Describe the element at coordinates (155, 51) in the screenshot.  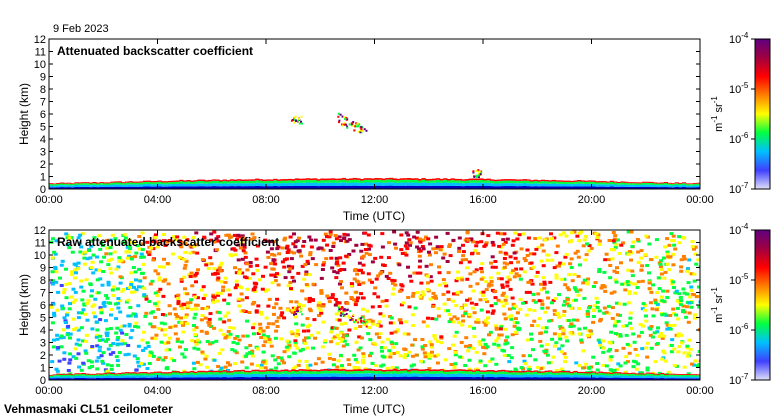
I see `panel-1-title: Attenuated backscatter coefficient` at that location.